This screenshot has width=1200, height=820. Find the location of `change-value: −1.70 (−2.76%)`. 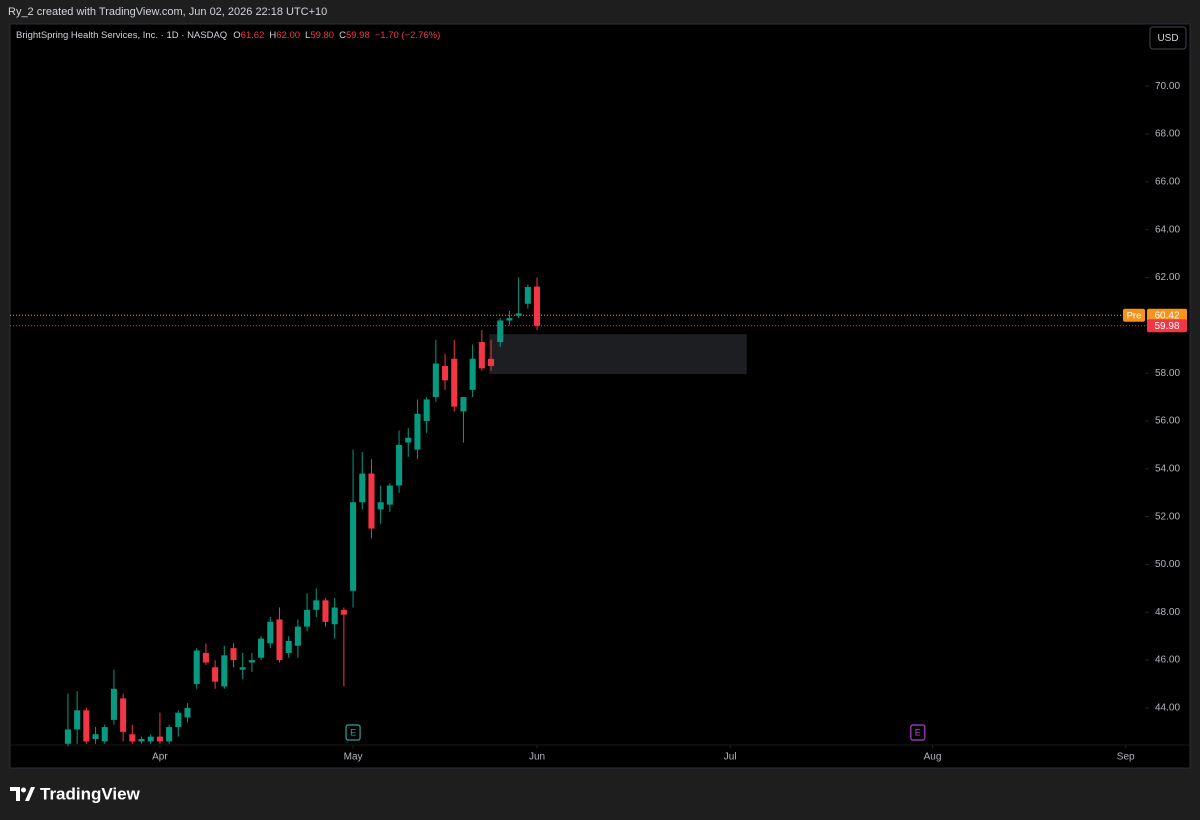

change-value: −1.70 (−2.76%) is located at coordinates (408, 35).